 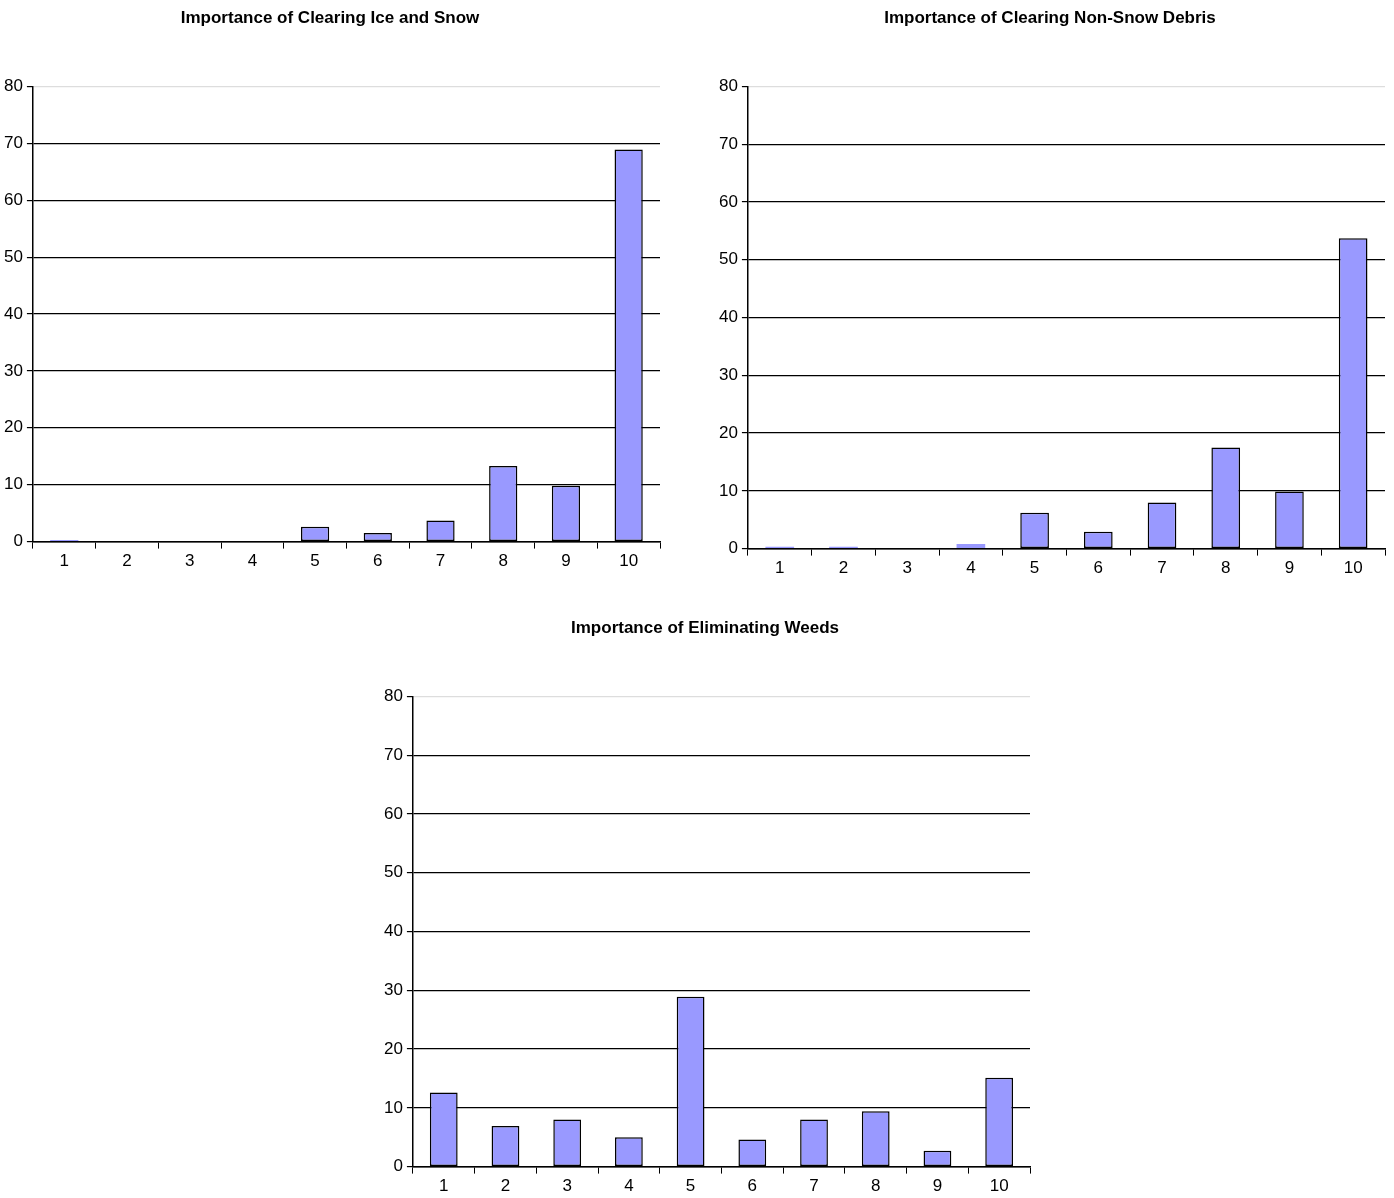 What do you see at coordinates (705, 627) in the screenshot?
I see `chart-title: Importance of Eliminating Weeds` at bounding box center [705, 627].